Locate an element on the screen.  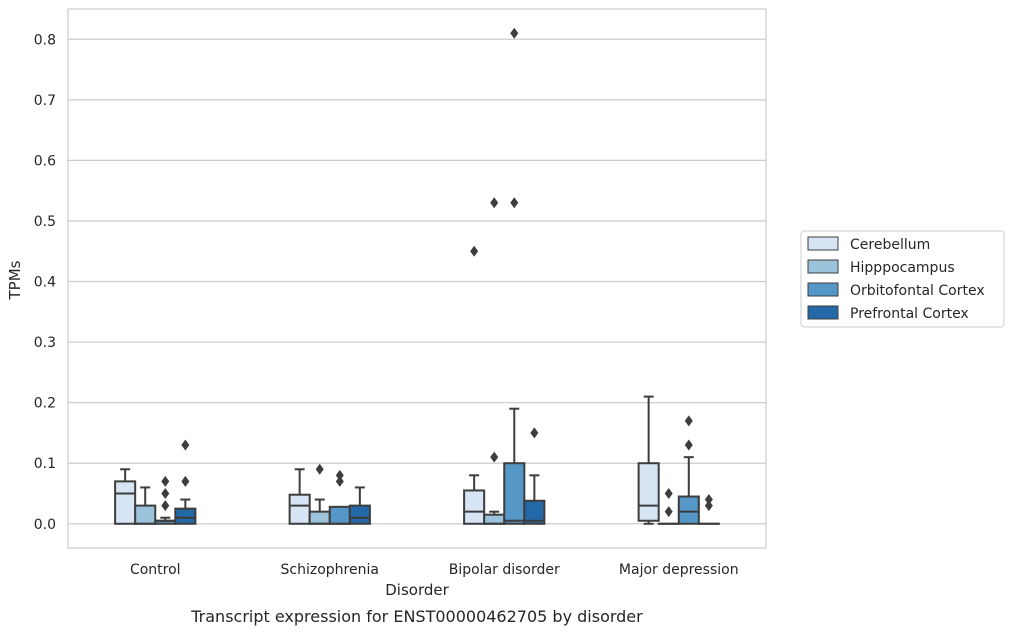
x-tick-label: Control is located at coordinates (155, 570).